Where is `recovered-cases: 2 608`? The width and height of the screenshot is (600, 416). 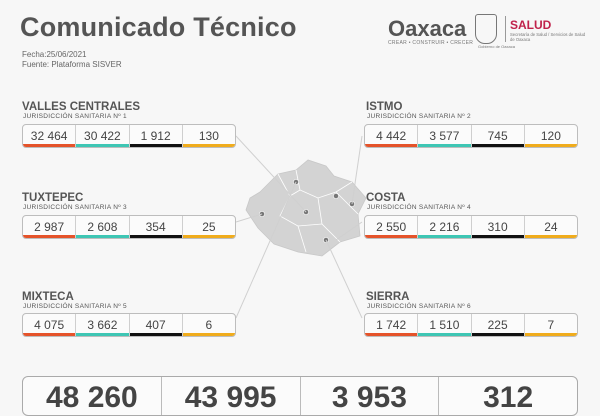
recovered-cases: 2 608 is located at coordinates (103, 227).